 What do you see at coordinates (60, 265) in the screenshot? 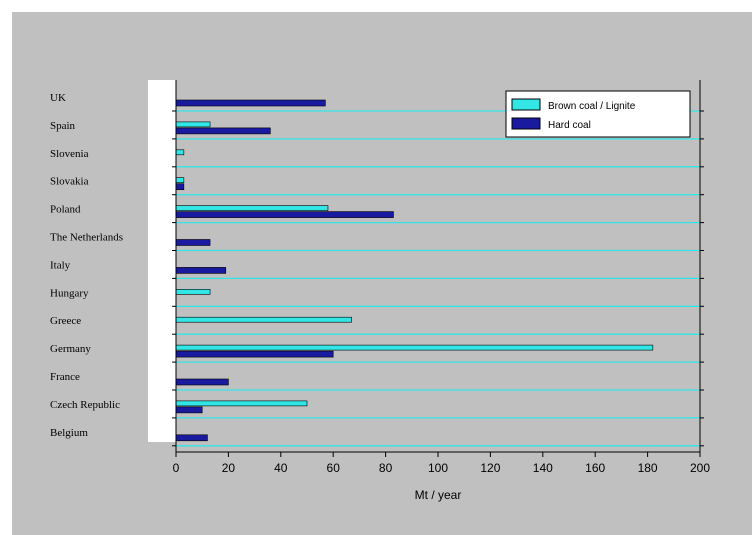
I see `category-label: Italy` at bounding box center [60, 265].